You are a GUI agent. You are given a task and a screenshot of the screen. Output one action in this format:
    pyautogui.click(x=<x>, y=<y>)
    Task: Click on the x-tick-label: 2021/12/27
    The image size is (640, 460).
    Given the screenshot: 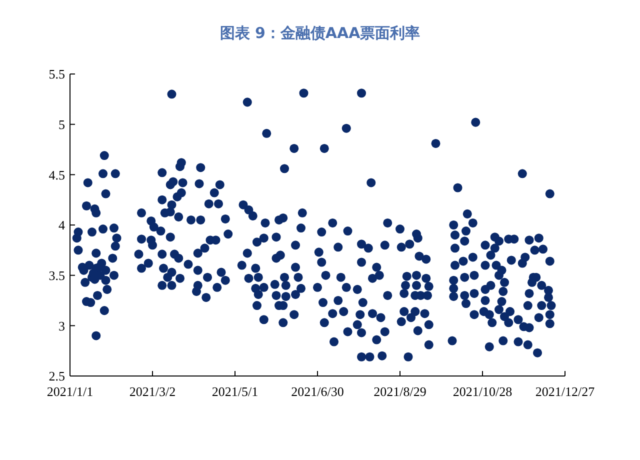 What is the action you would take?
    pyautogui.click(x=565, y=392)
    